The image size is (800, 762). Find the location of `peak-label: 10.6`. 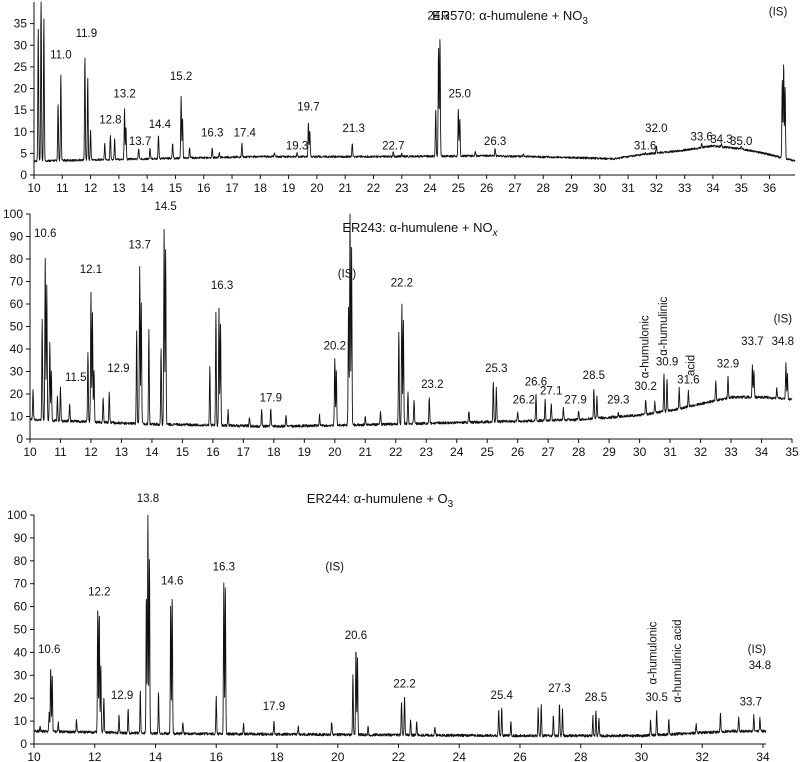

peak-label: 10.6 is located at coordinates (45, 234).